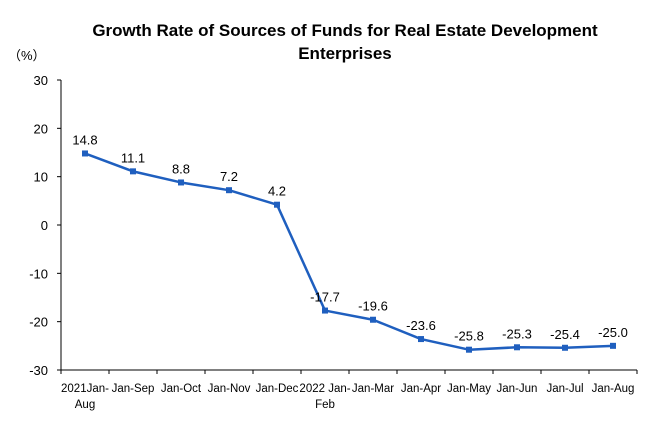 This screenshot has width=660, height=440. I want to click on data-label: 11.1, so click(133, 157).